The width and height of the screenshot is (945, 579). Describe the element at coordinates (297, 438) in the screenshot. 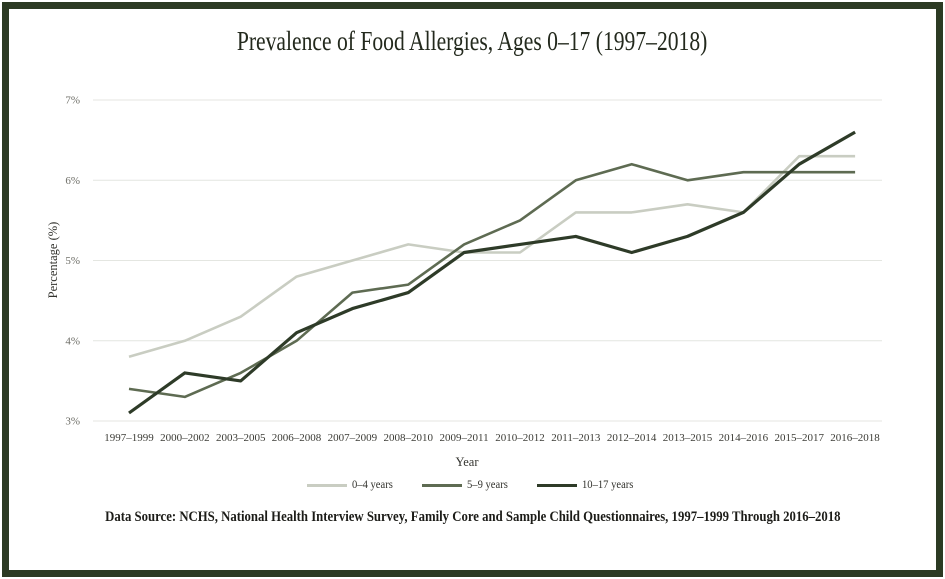

I see `x-tick-label: 2006–2008` at that location.